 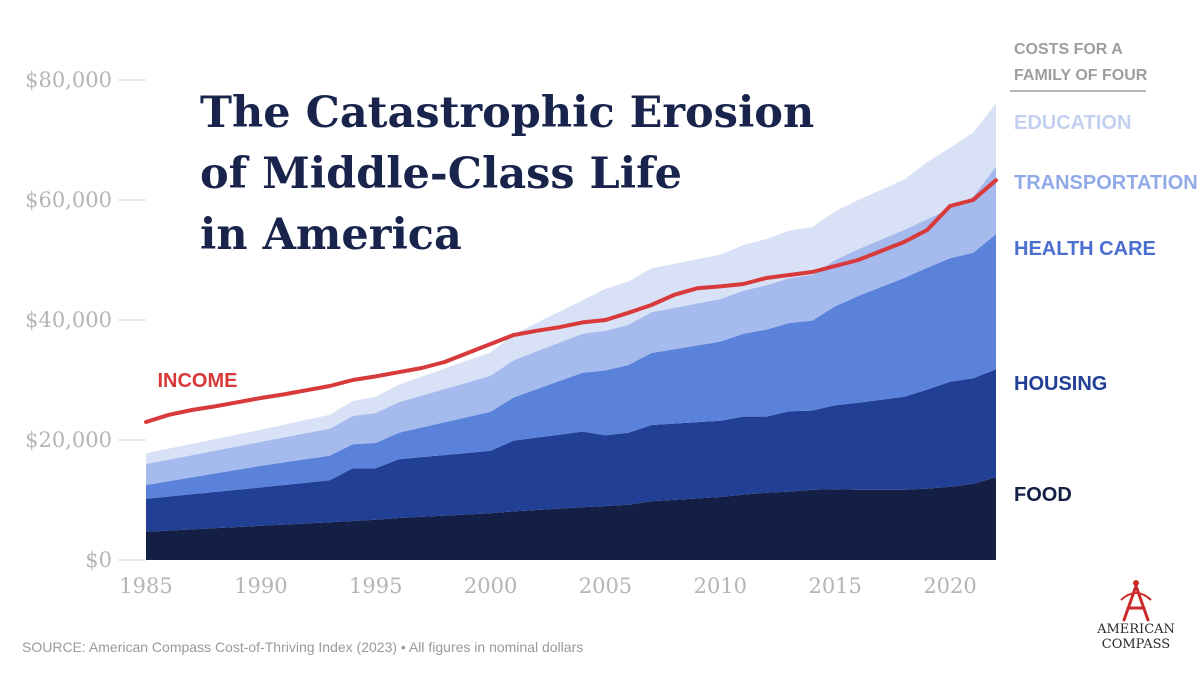 I want to click on brand-line-2: COMPASS, so click(x=1136, y=644).